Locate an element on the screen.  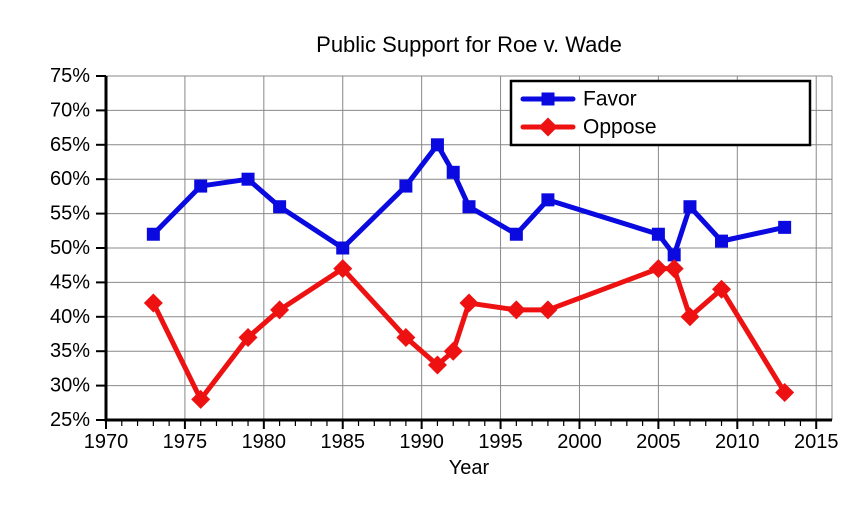
legend-marker-oppose is located at coordinates (548, 127).